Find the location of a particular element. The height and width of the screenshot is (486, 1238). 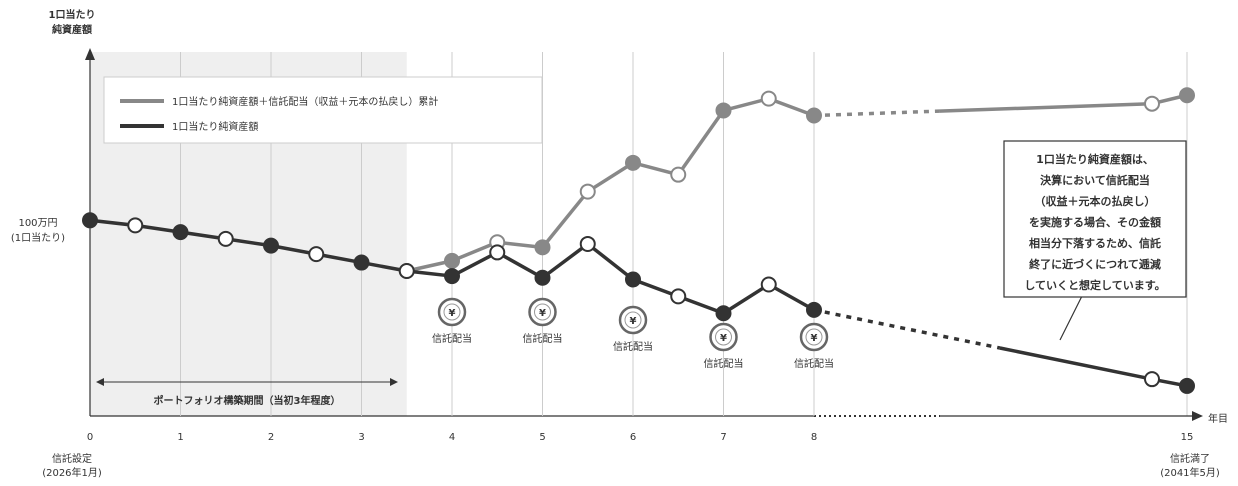

callout-line-6: 終了に近づくにつれて逓減 is located at coordinates (1095, 264).